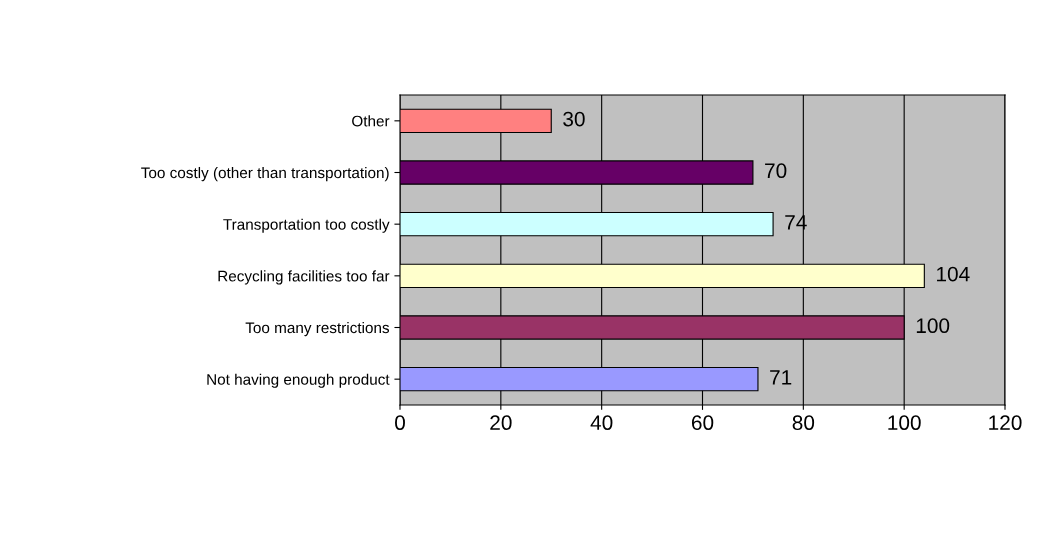  Describe the element at coordinates (306, 225) in the screenshot. I see `y-tick-label: Transportation too costly` at that location.